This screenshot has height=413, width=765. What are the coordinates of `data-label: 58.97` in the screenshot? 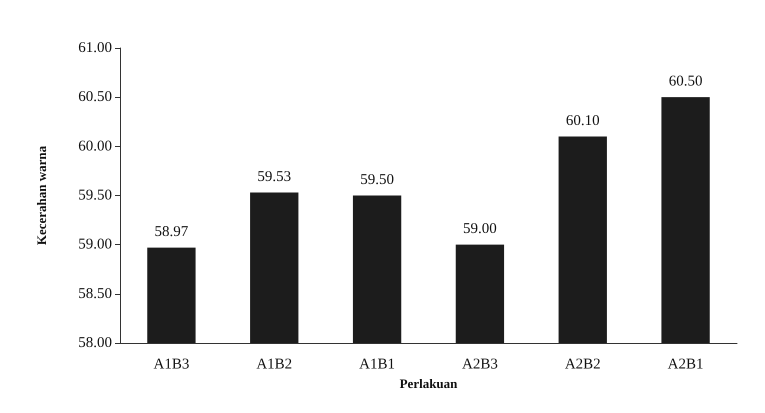 It's located at (171, 232).